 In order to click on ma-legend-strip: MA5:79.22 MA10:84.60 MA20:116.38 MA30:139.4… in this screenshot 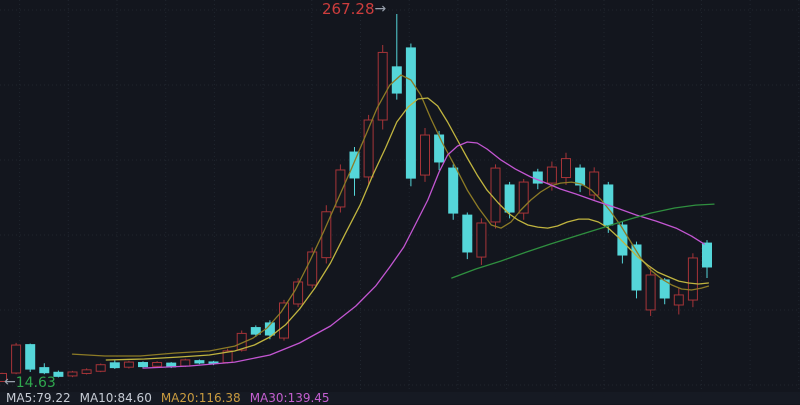, I will do `click(400, 398)`.